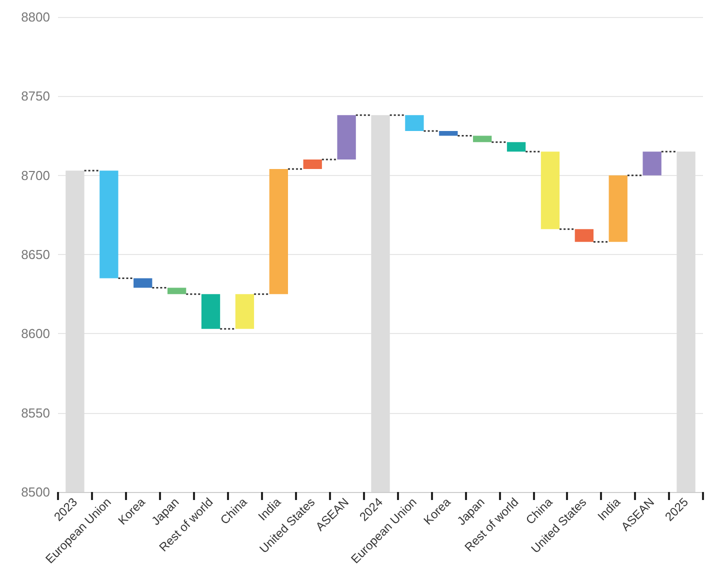  I want to click on y-tick-label: 8700, so click(35, 175).